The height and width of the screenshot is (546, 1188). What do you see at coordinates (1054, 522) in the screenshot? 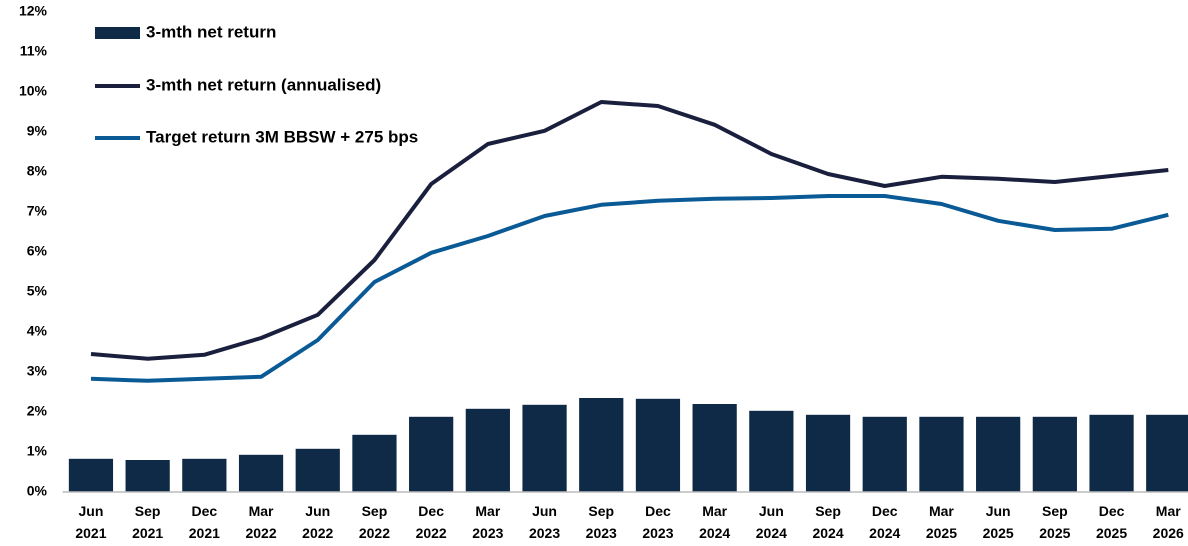
I see `x-tick-label: Sep 2025` at bounding box center [1054, 522].